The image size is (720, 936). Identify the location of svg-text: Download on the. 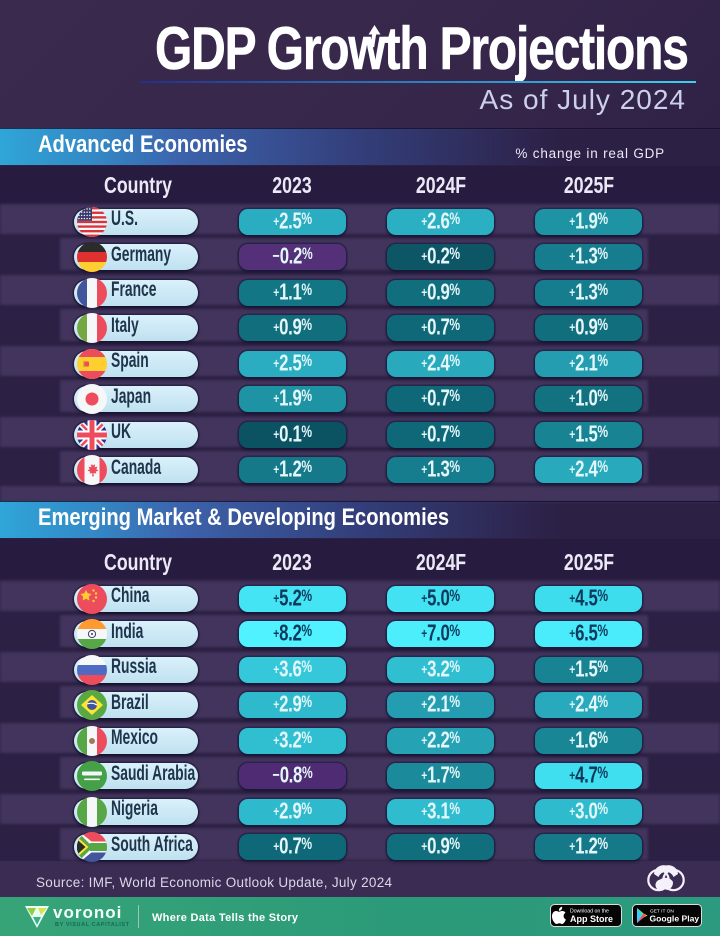
(589, 912).